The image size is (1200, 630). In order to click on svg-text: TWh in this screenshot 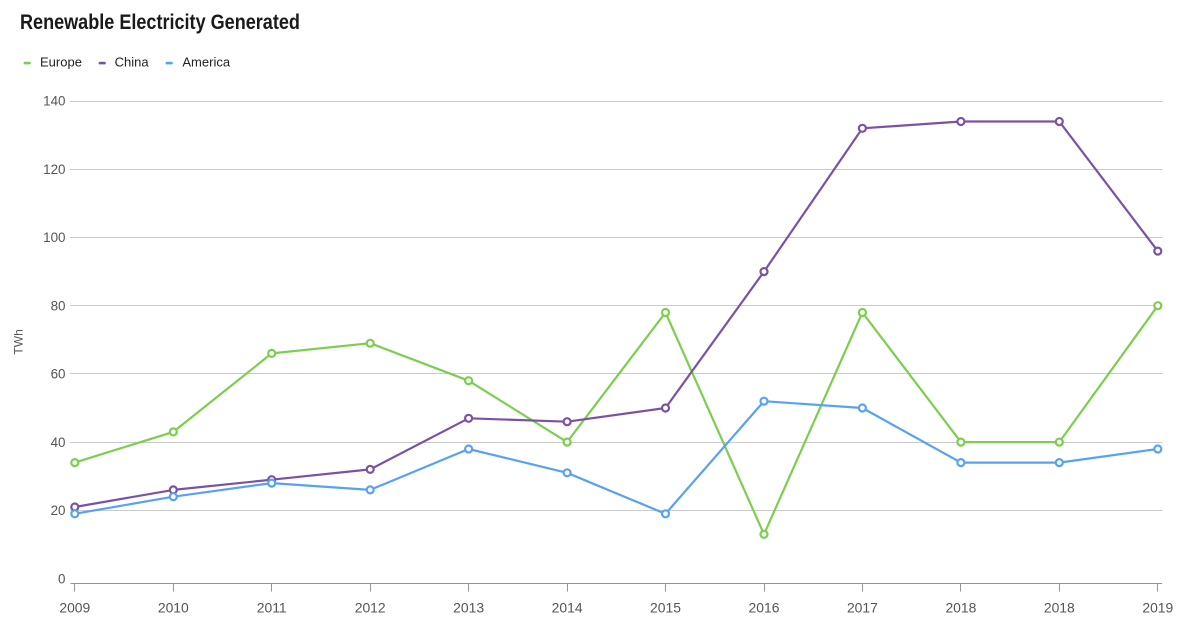, I will do `click(19, 341)`.